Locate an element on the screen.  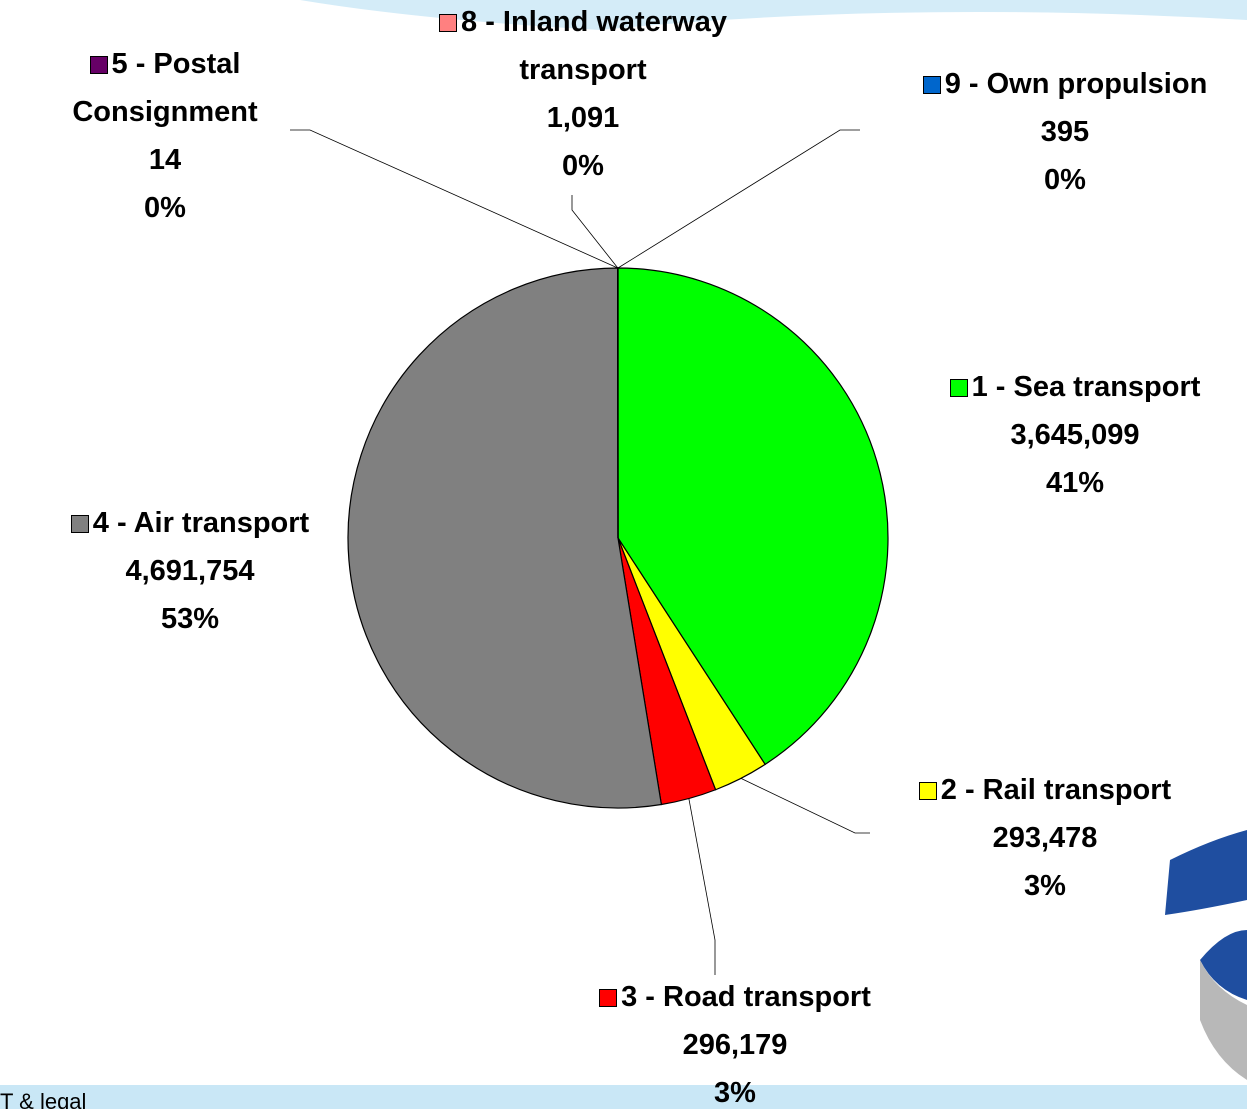
category-label: 9 - Own propulsion is located at coordinates (1061, 84).